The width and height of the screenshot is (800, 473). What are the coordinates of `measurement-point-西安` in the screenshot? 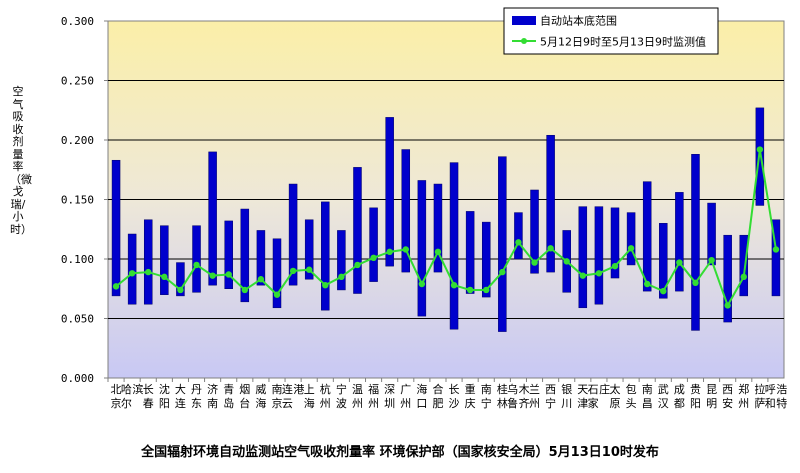 It's located at (727, 305).